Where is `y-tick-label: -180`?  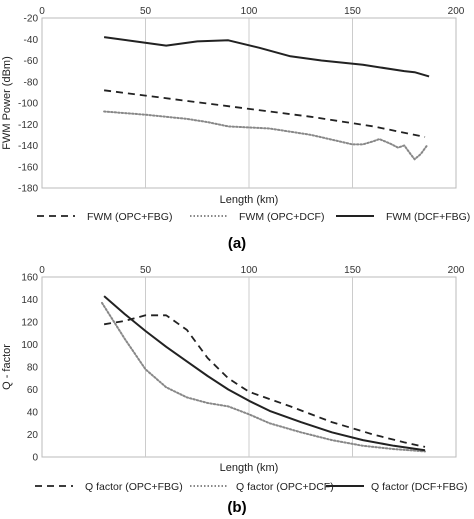 y-tick-label: -180 is located at coordinates (28, 189).